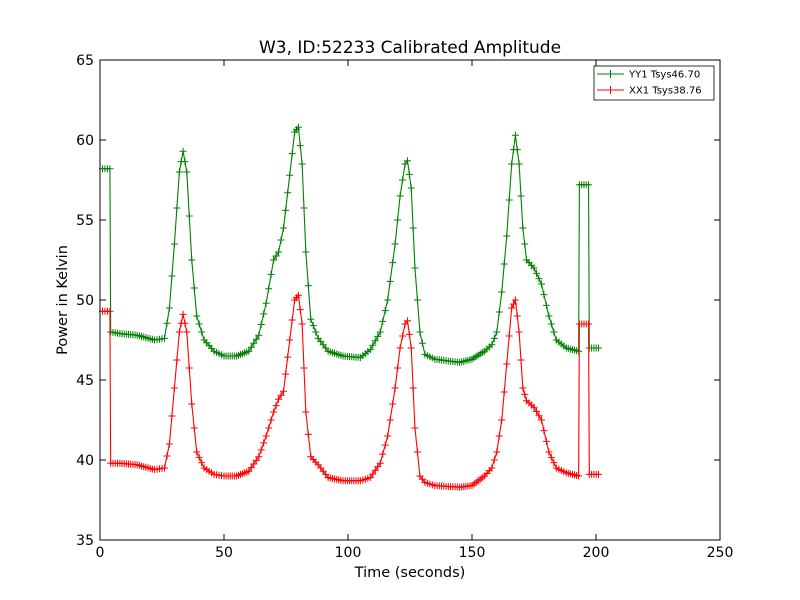 The image size is (800, 600). I want to click on x-tick-label: 150, so click(472, 553).